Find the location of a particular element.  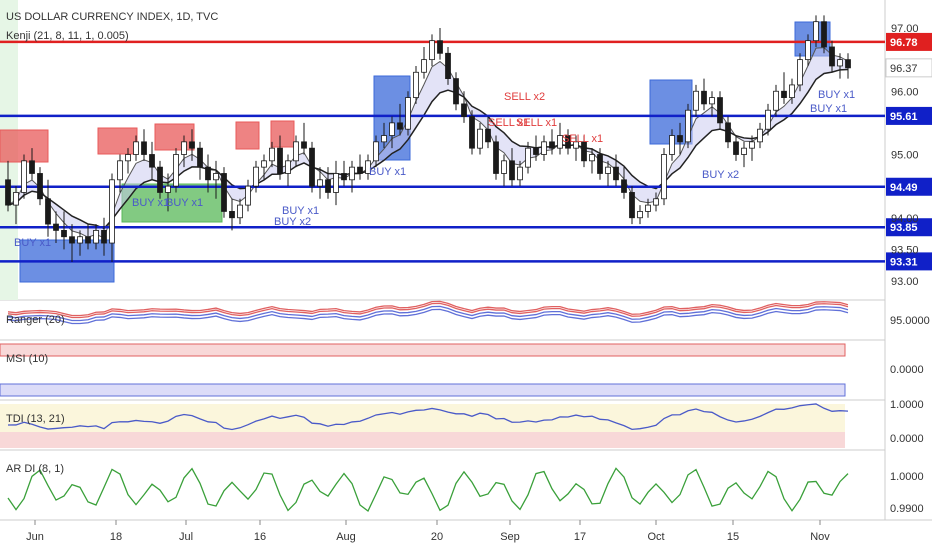

time-label-7: 17 is located at coordinates (580, 537).